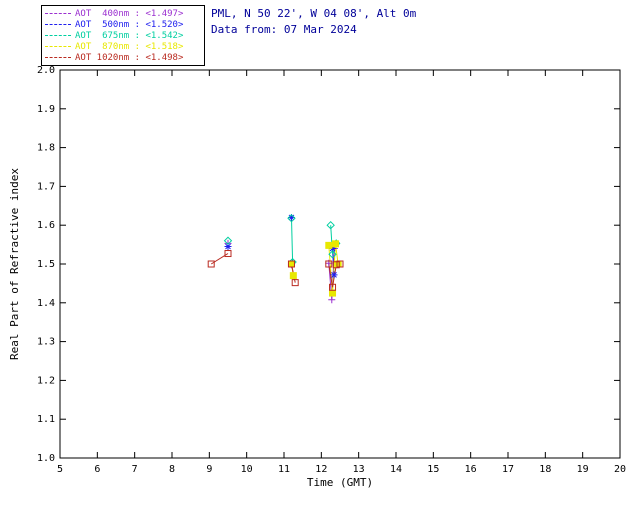  I want to click on legend-item-label: AOT 1020nm : <1.498>, so click(129, 57).